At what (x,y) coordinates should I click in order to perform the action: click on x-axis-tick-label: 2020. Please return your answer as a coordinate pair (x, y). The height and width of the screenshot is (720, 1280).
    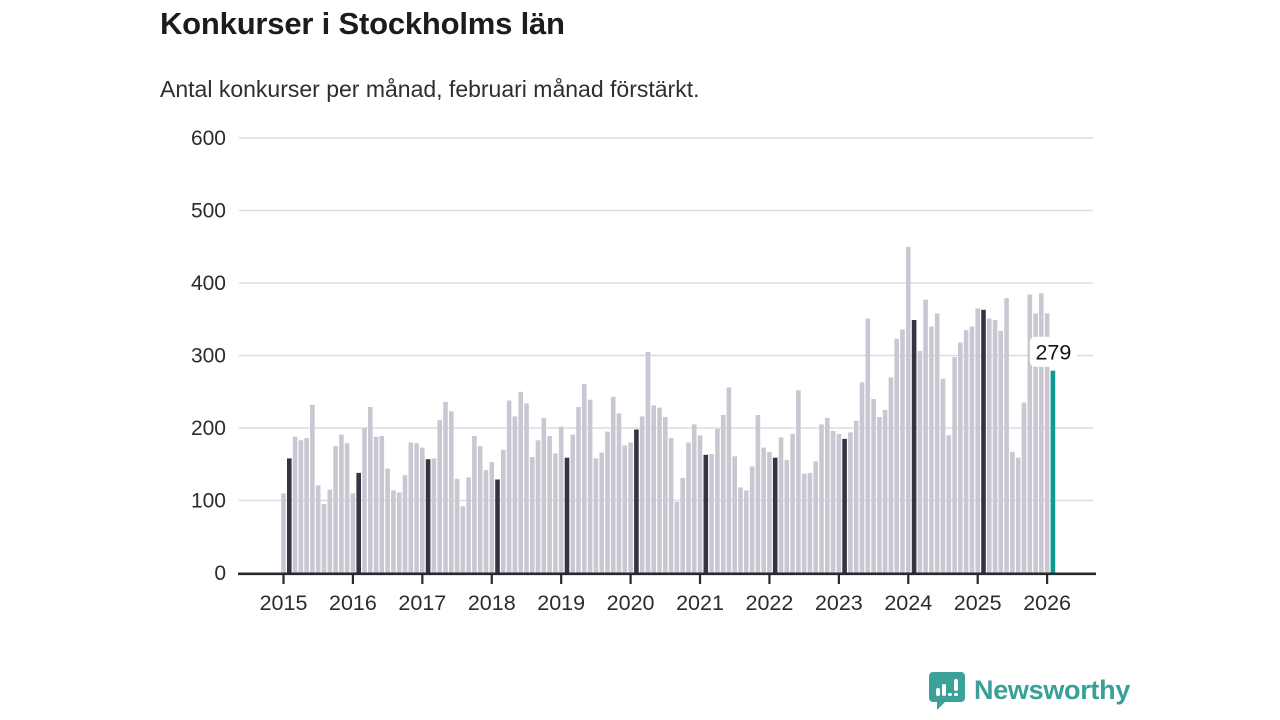
    Looking at the image, I should click on (631, 603).